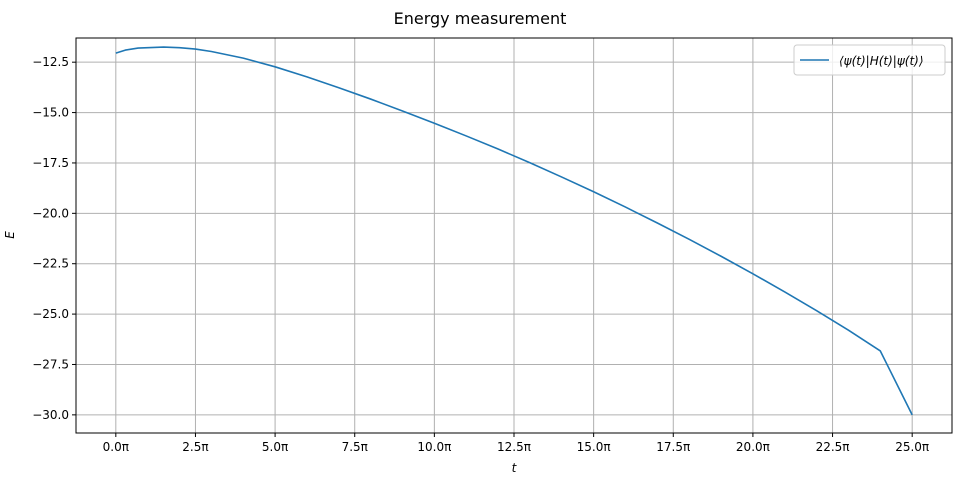  I want to click on y-tick-label: −22.5, so click(50, 264).